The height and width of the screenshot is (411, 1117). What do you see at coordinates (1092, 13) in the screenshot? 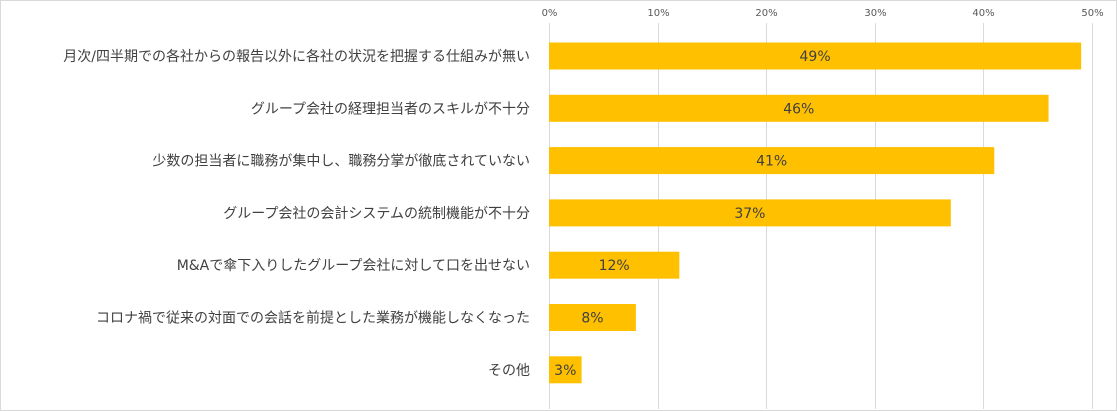
I see `x-tick-label: 50%` at bounding box center [1092, 13].